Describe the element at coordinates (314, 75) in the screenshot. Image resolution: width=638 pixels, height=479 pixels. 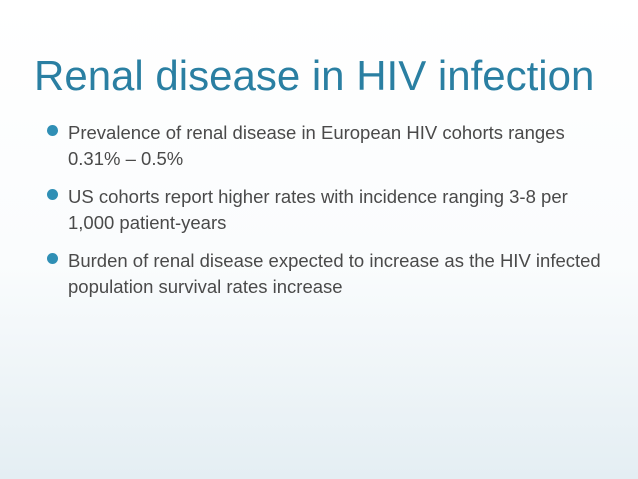
I see `slide-title: Renal disease in HIV infection` at that location.